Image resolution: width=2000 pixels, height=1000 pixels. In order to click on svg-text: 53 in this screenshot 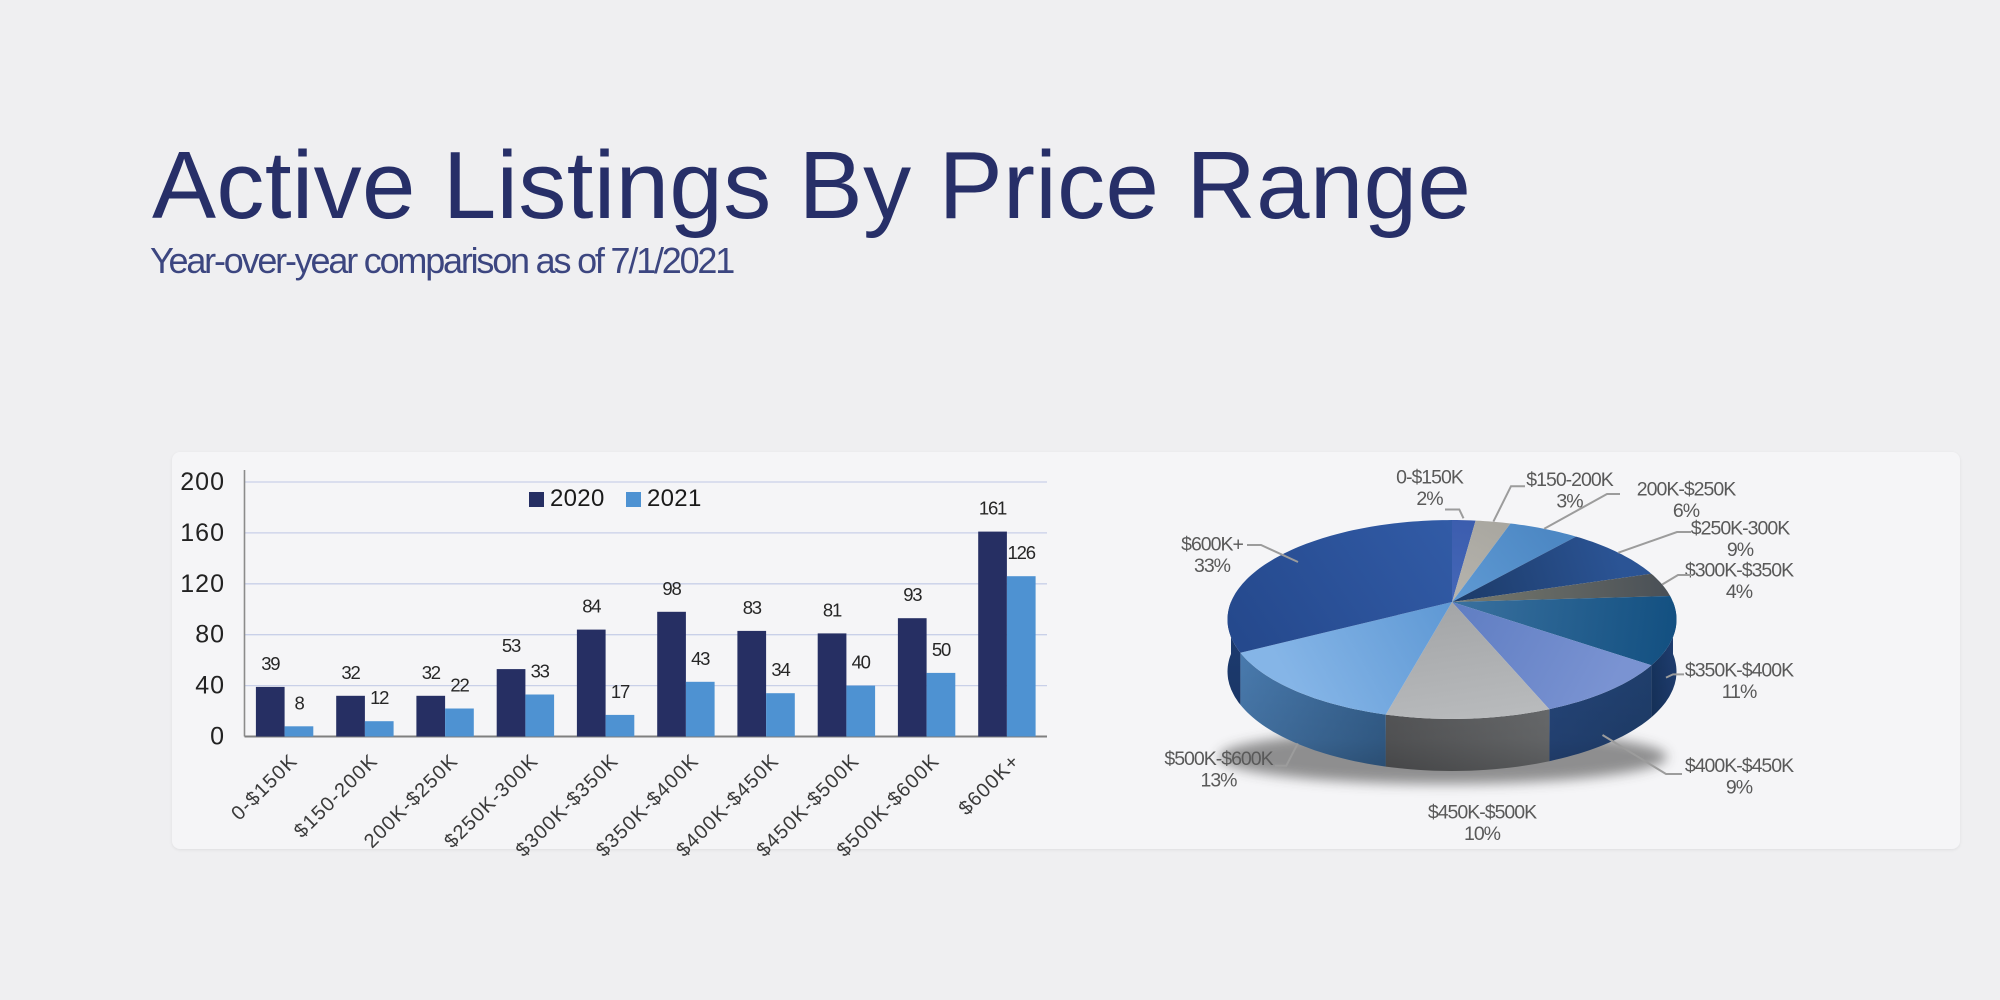, I will do `click(511, 645)`.